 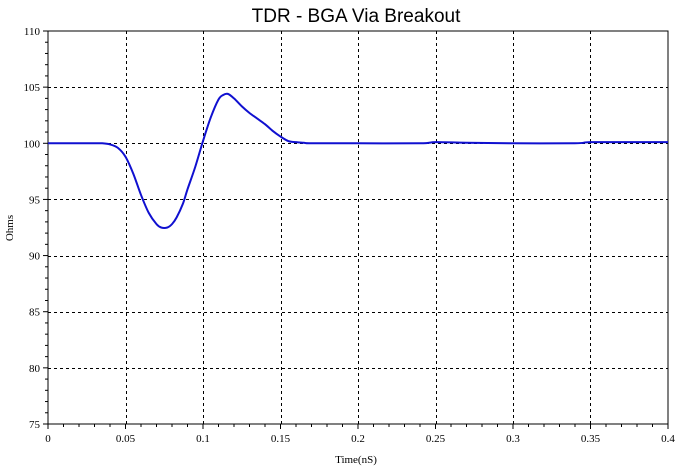 What do you see at coordinates (281, 439) in the screenshot?
I see `x-tick-label: 0.15` at bounding box center [281, 439].